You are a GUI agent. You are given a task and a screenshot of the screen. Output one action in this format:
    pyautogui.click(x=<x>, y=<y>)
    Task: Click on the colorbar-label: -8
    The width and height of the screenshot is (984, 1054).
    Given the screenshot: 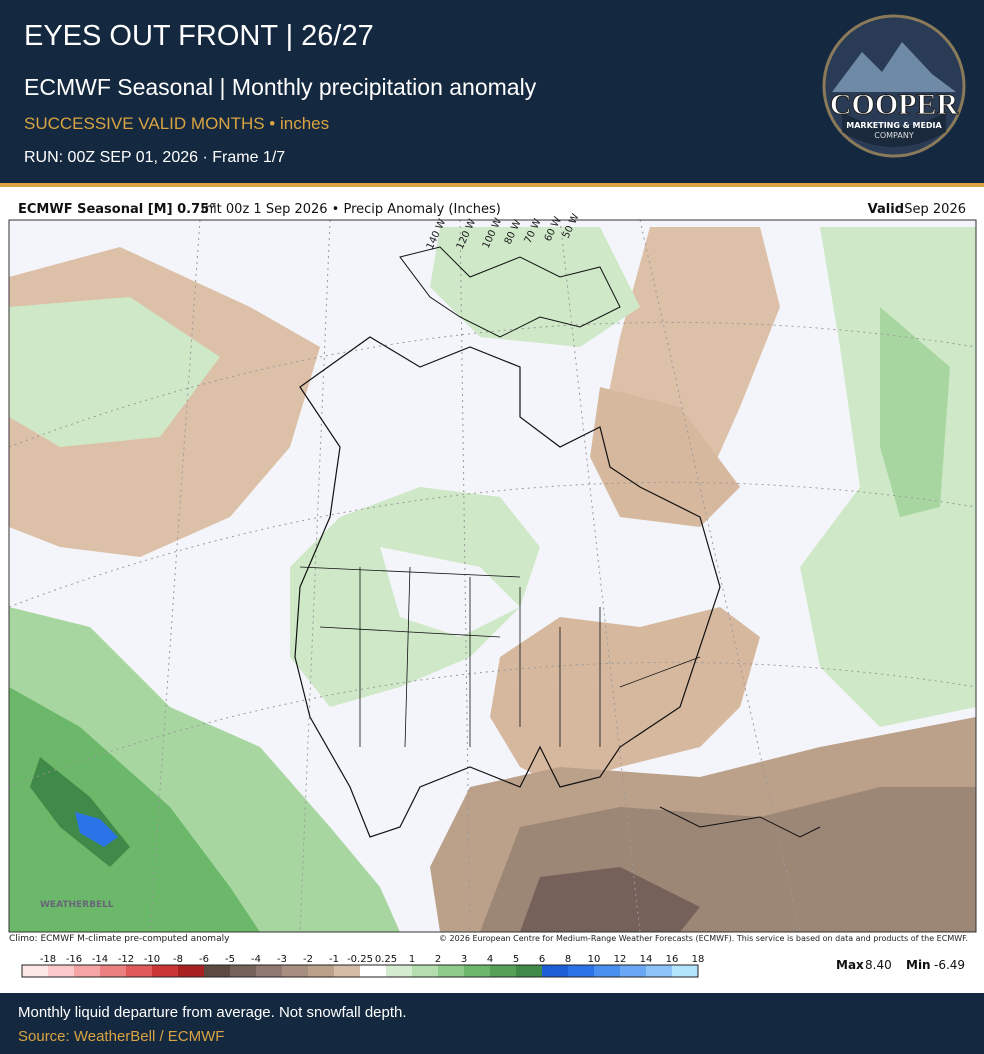 What is the action you would take?
    pyautogui.click(x=178, y=959)
    